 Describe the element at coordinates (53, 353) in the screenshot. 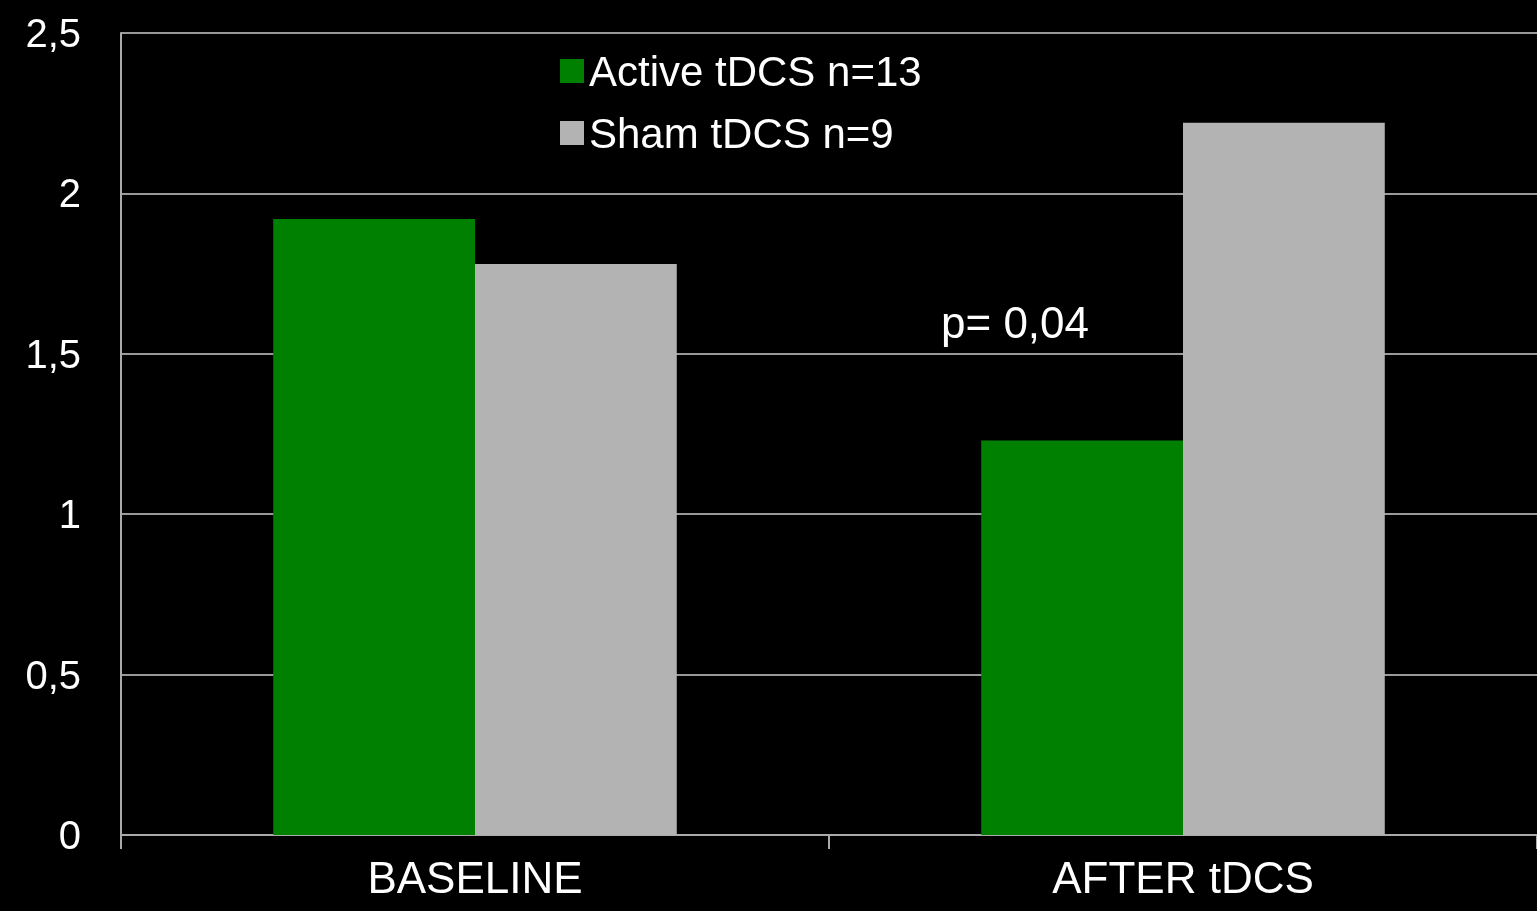

I see `y-tick-label: 1,5` at that location.